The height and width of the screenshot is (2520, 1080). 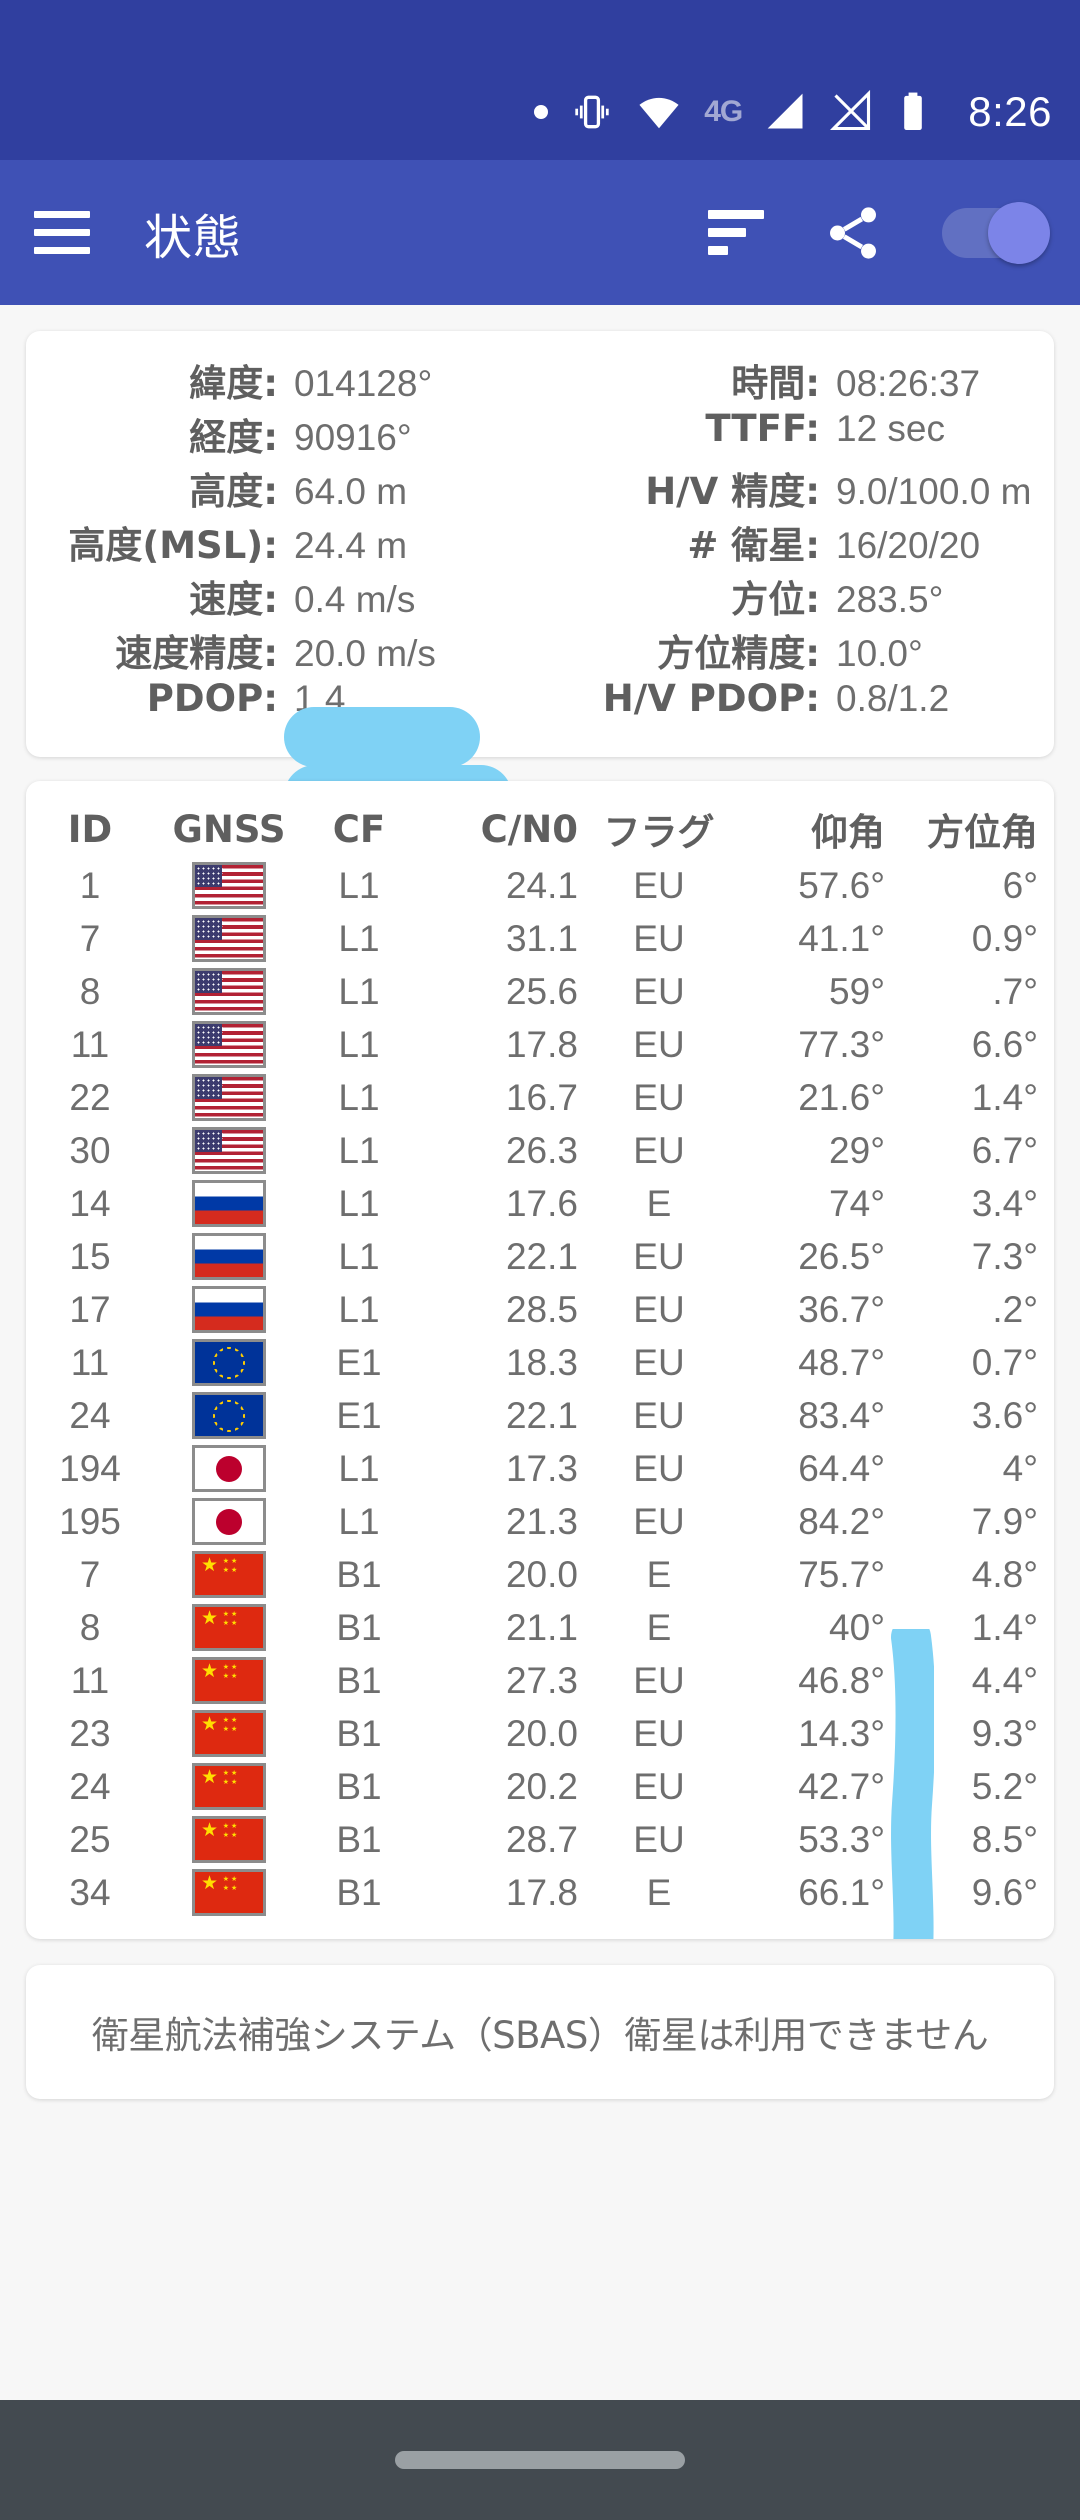 I want to click on cell-elev: 66.1°, so click(x=841, y=1892).